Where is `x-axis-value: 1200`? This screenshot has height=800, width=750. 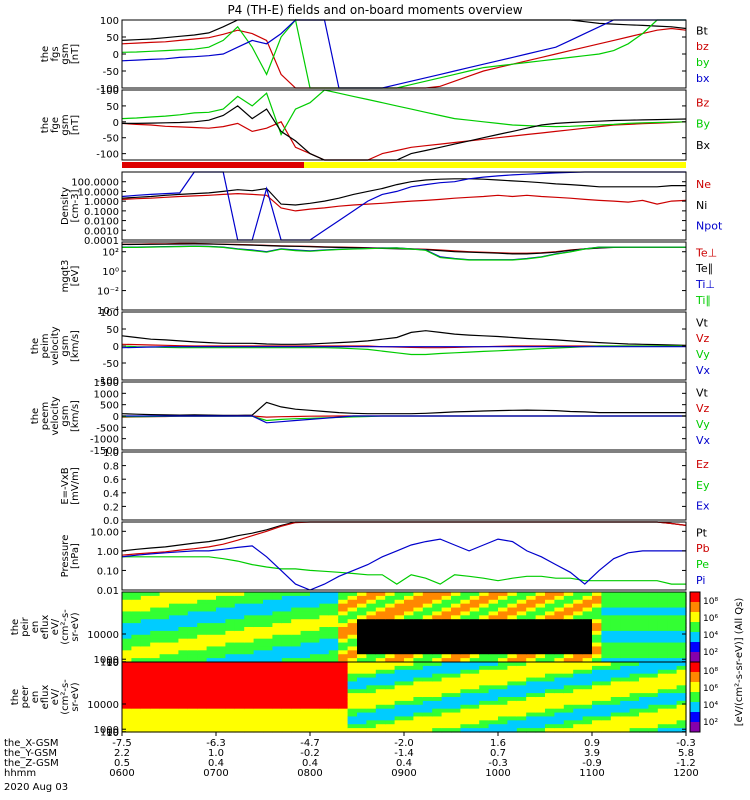 x-axis-value: 1200 is located at coordinates (685, 773).